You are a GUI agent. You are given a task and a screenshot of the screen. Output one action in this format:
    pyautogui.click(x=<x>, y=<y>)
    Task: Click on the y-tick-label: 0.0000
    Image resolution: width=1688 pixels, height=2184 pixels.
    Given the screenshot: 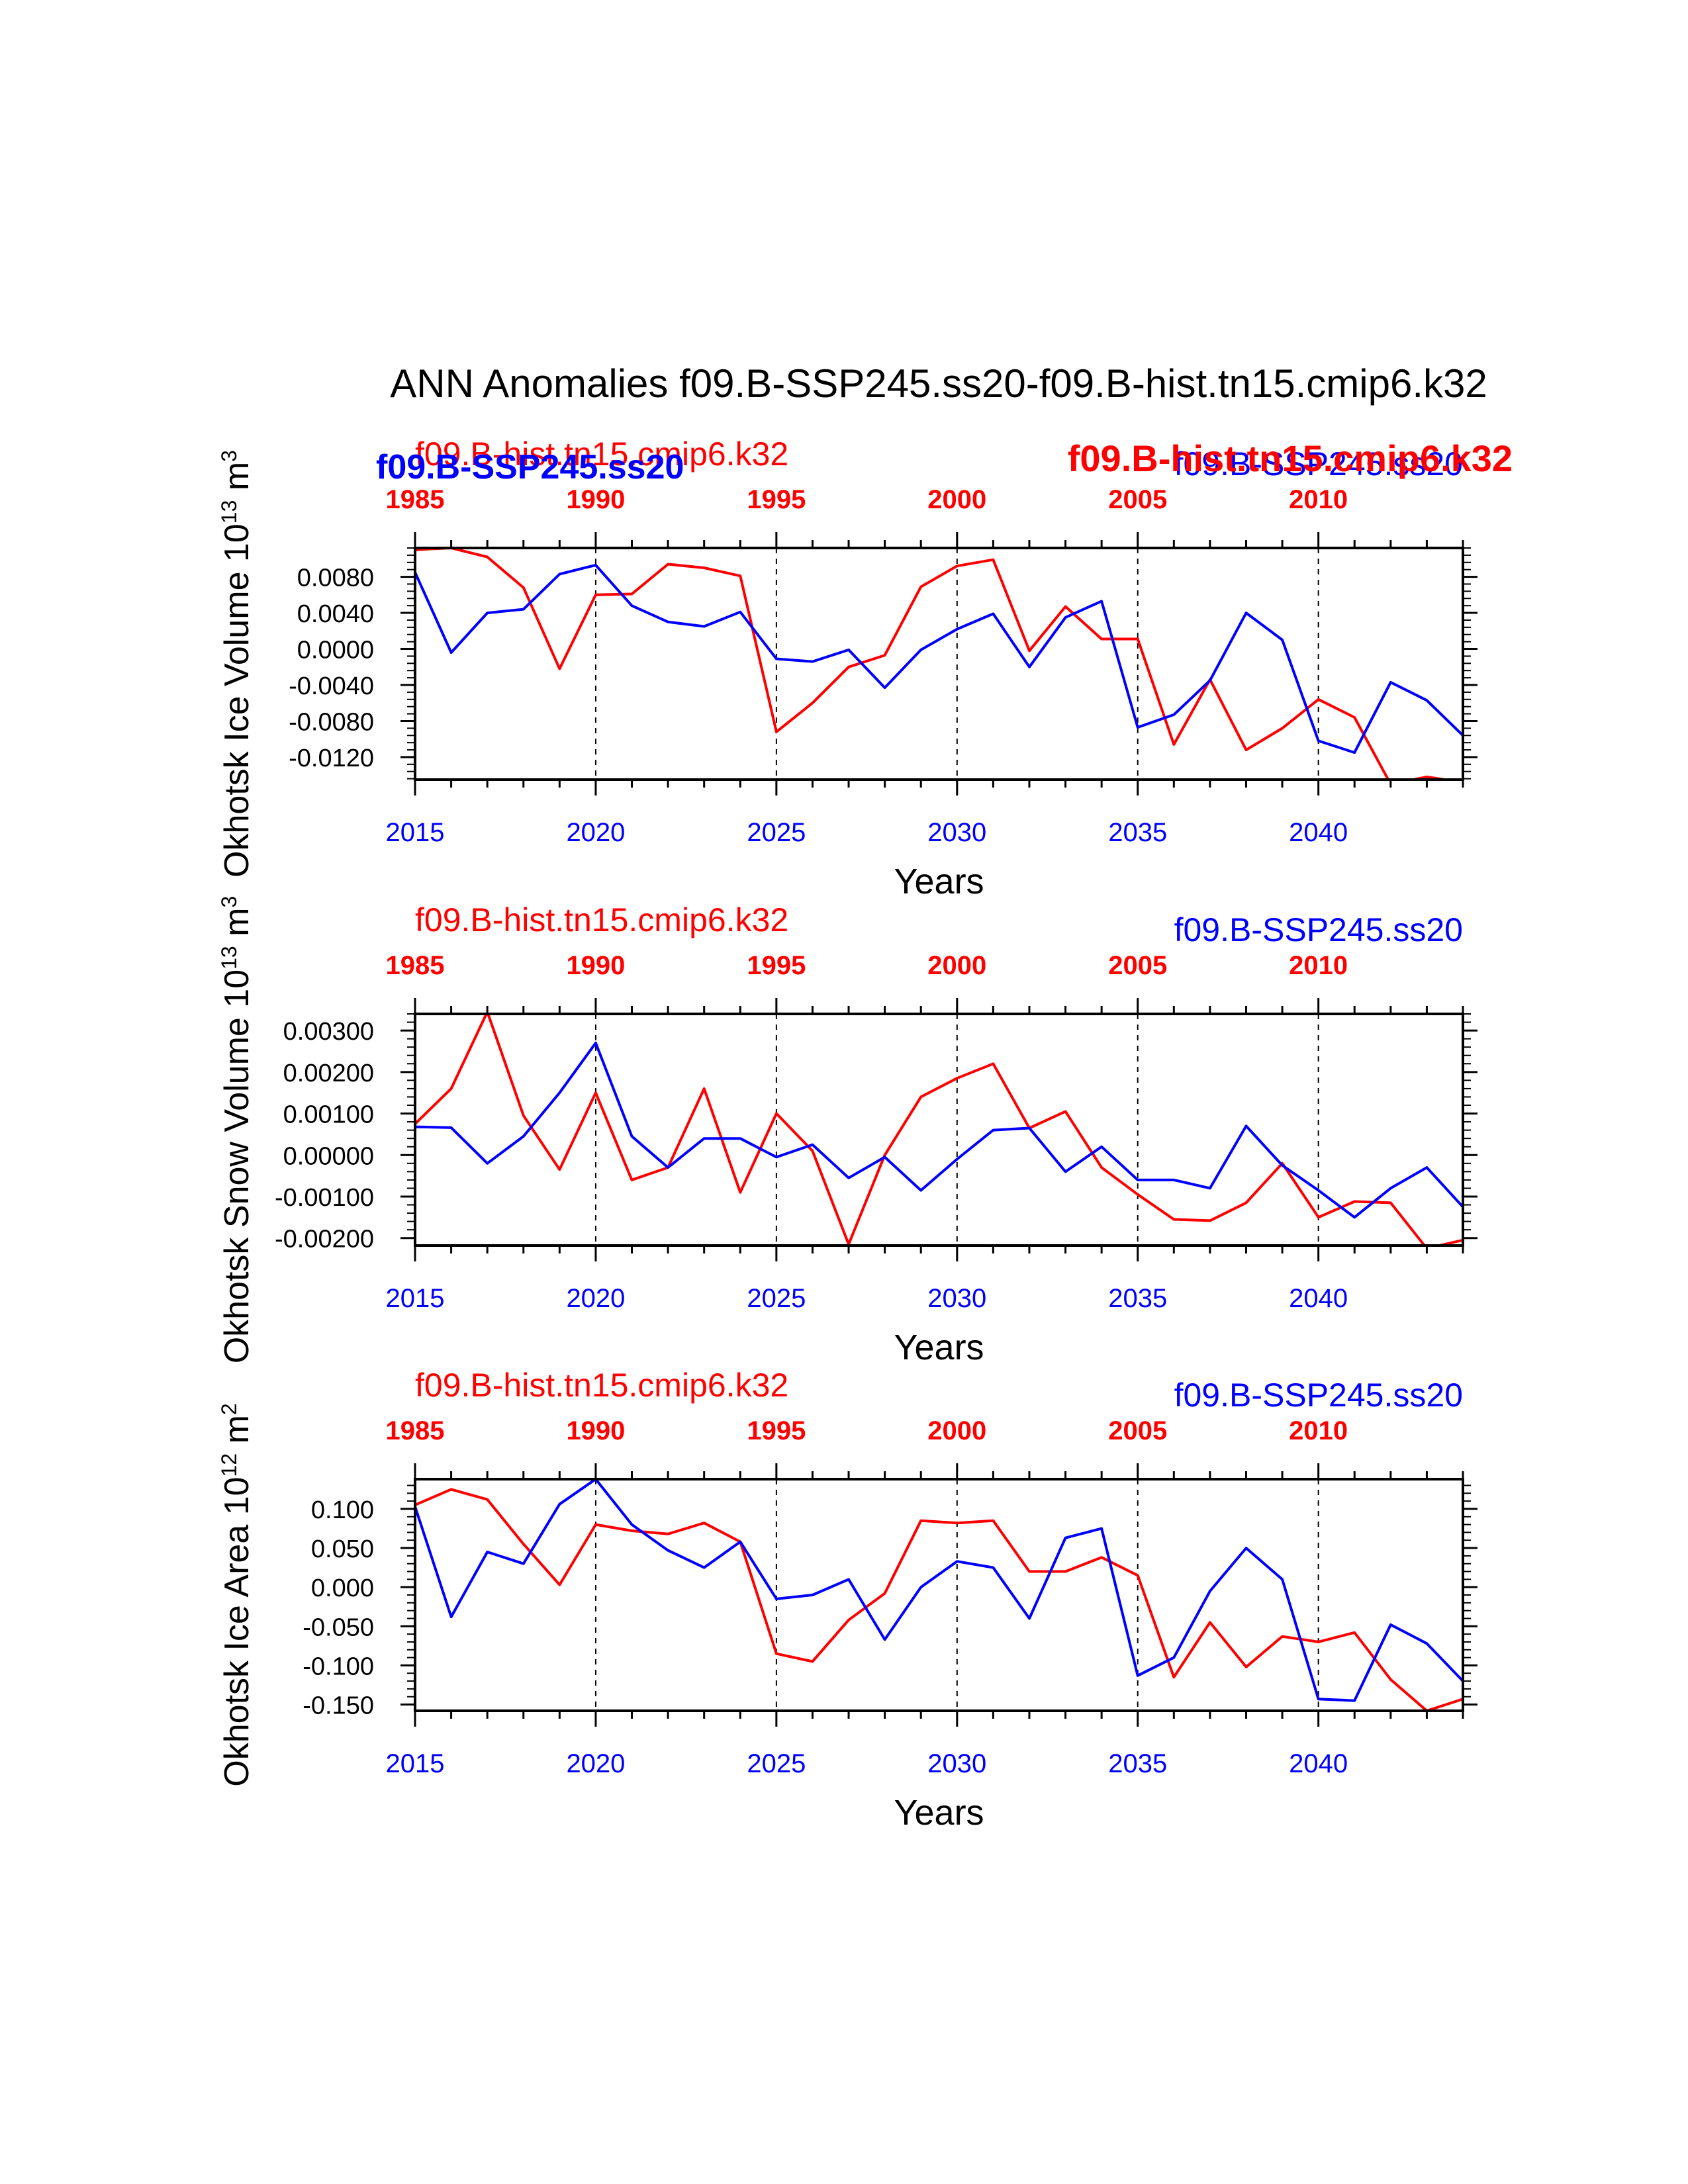 What is the action you would take?
    pyautogui.click(x=335, y=650)
    